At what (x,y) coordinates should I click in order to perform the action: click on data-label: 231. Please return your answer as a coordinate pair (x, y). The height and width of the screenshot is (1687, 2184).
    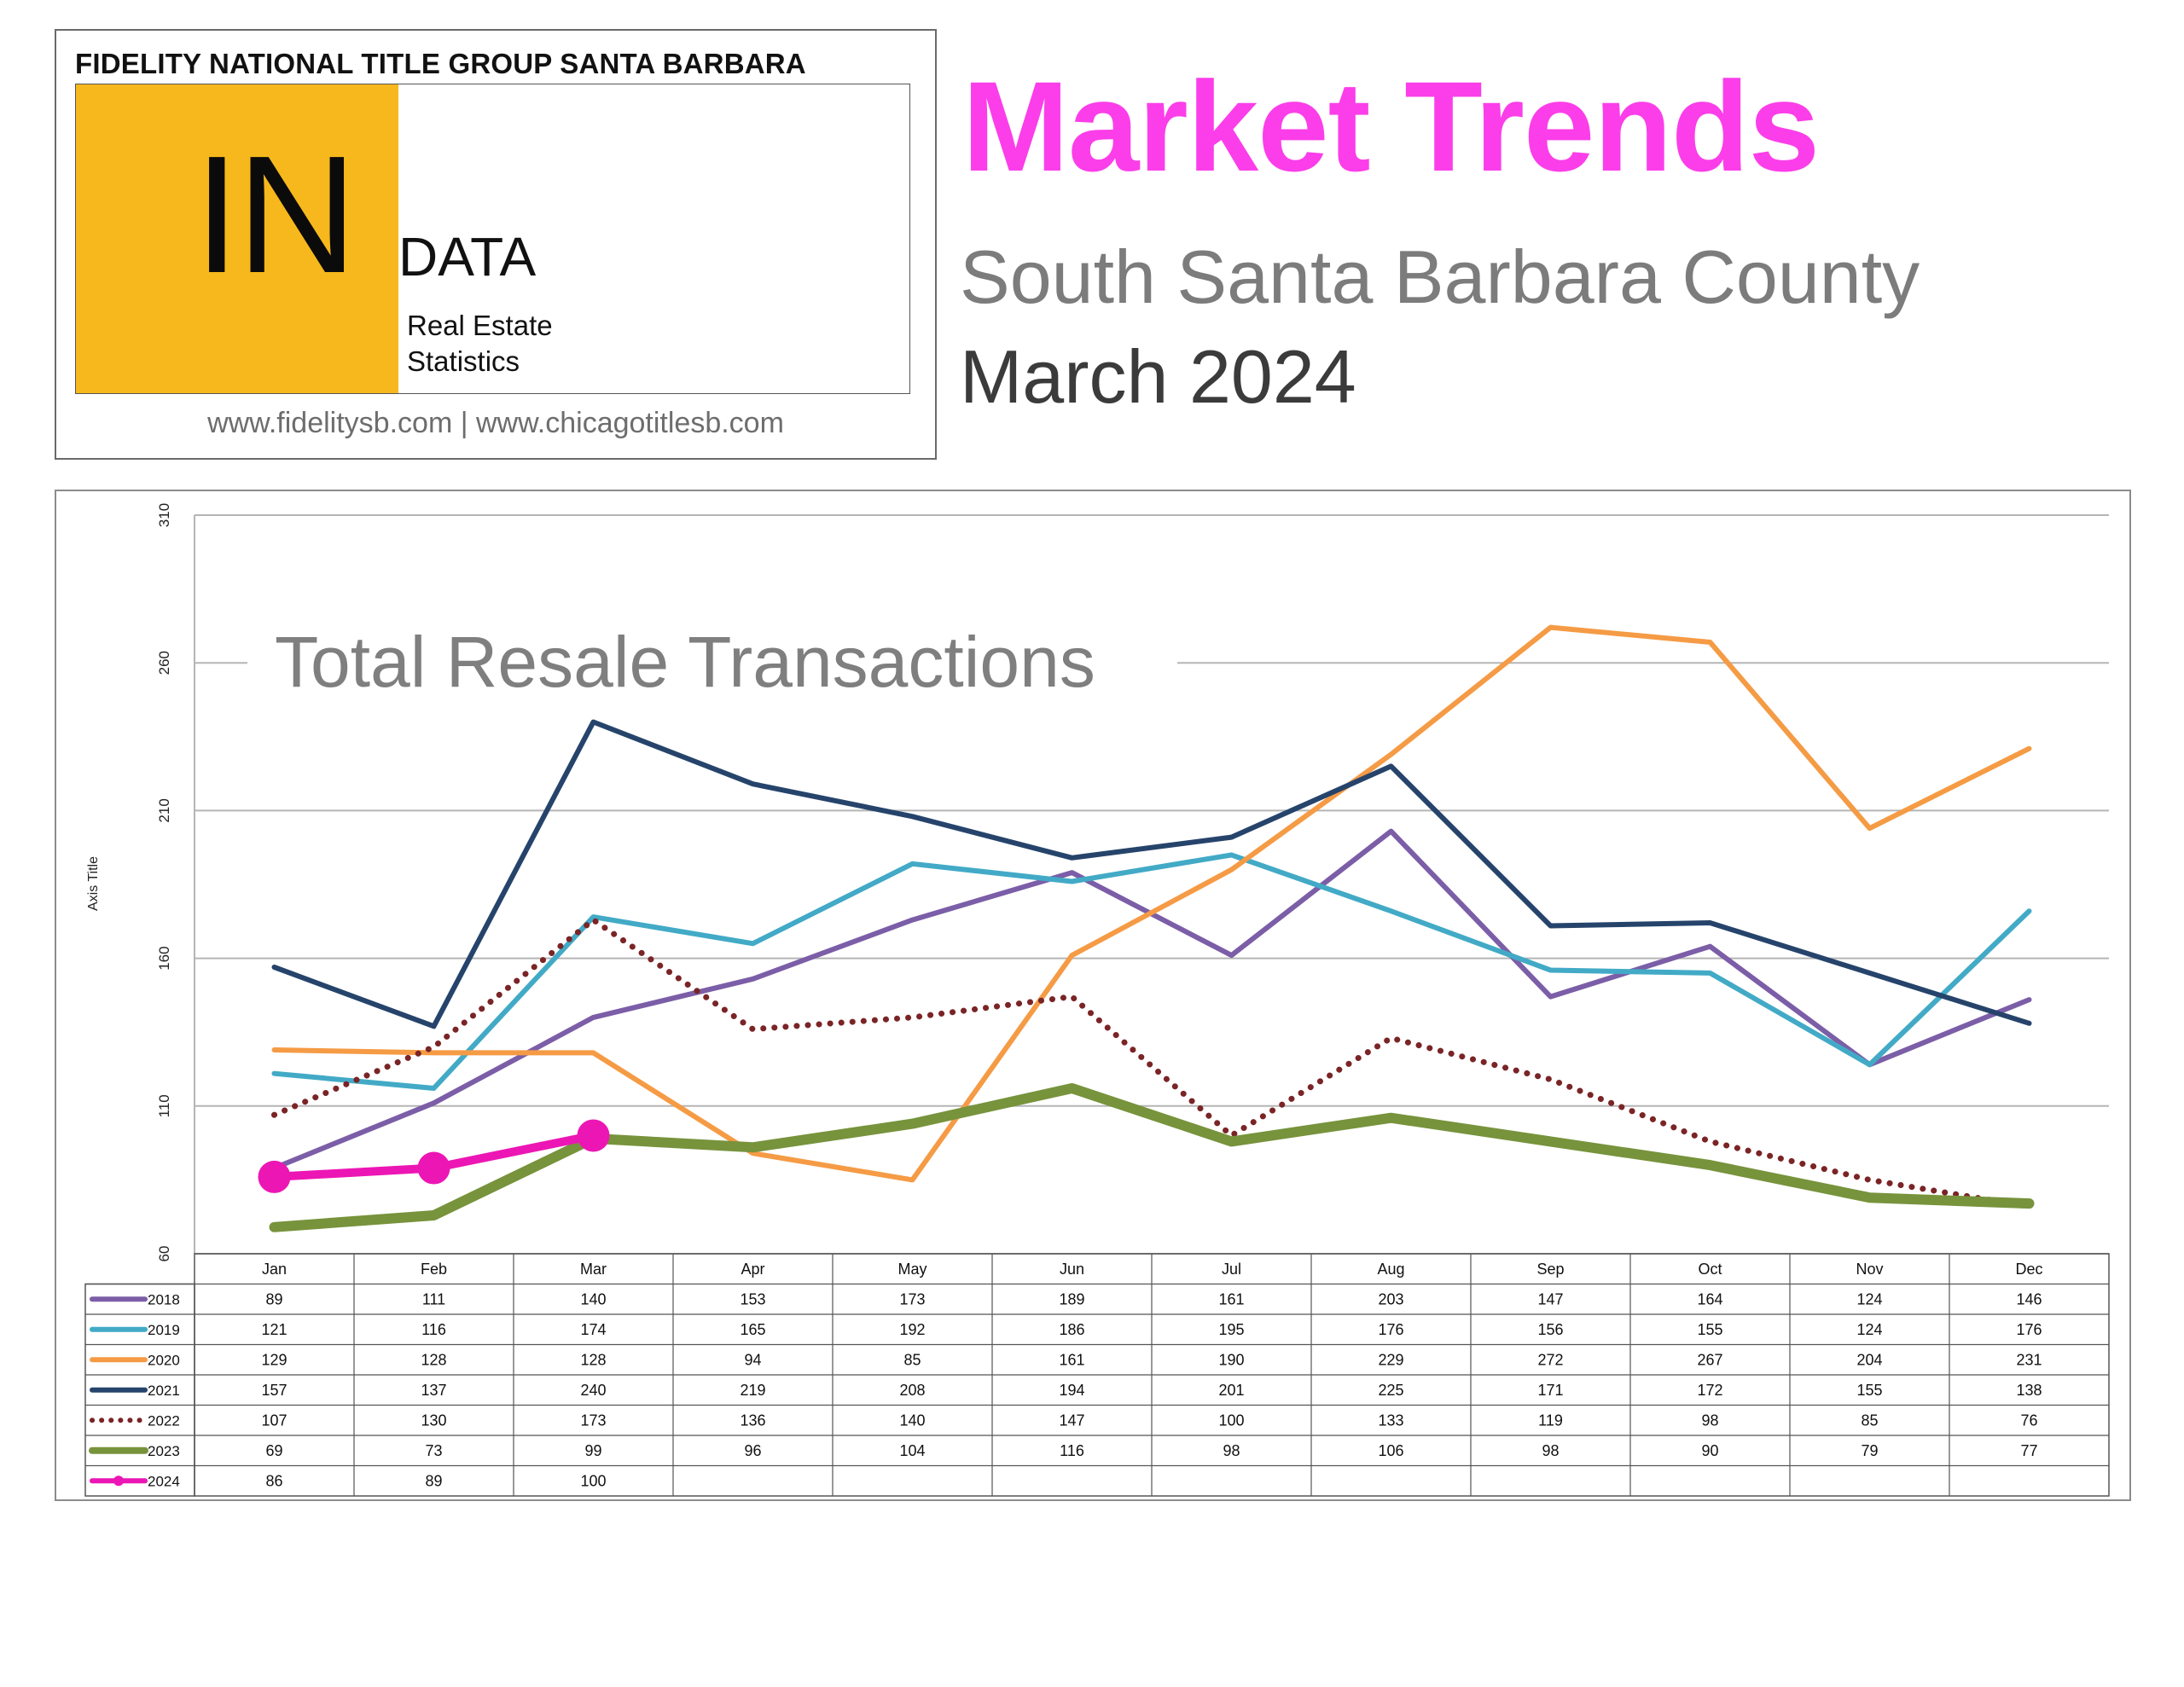
    Looking at the image, I should click on (2029, 1359).